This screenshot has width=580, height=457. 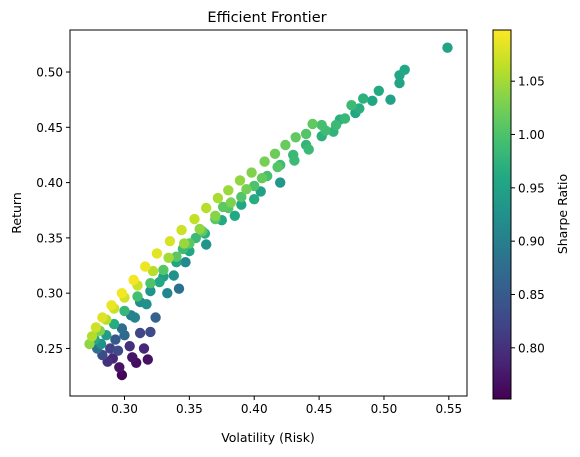 I want to click on colorbar, so click(x=502, y=214).